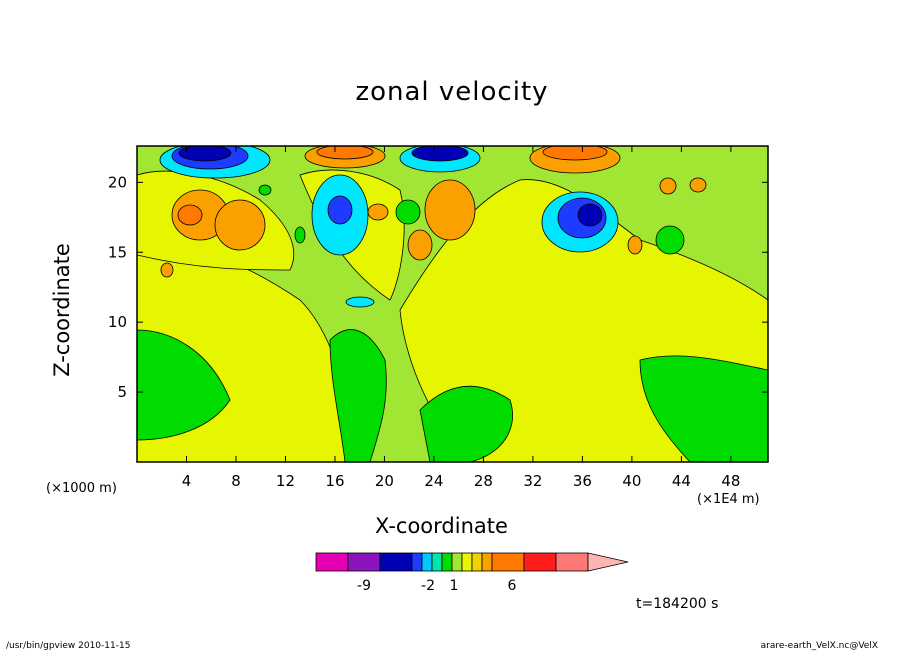 The height and width of the screenshot is (654, 904). Describe the element at coordinates (483, 481) in the screenshot. I see `x-tick-label-28: 28` at that location.